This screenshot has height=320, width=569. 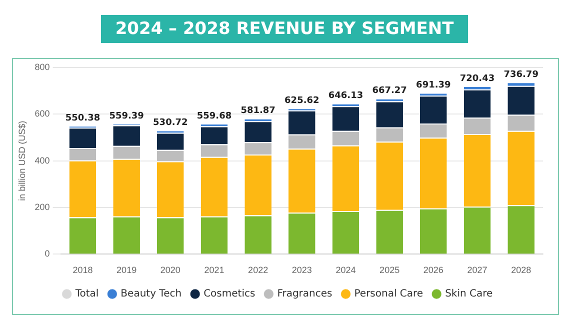 I want to click on x-tick-label: 2018, so click(x=82, y=270).